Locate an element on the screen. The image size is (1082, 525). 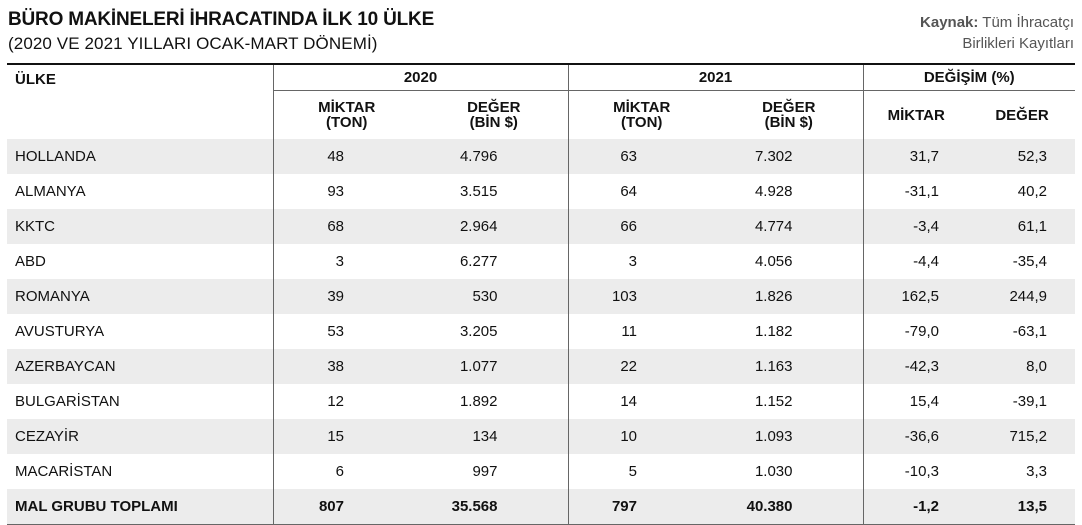
cell-qty-2021: 14 is located at coordinates (641, 401).